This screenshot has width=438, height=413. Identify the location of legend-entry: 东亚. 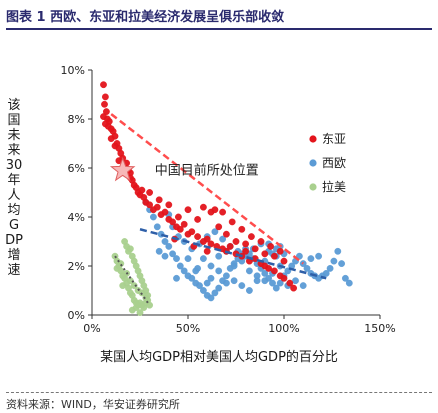
(334, 139).